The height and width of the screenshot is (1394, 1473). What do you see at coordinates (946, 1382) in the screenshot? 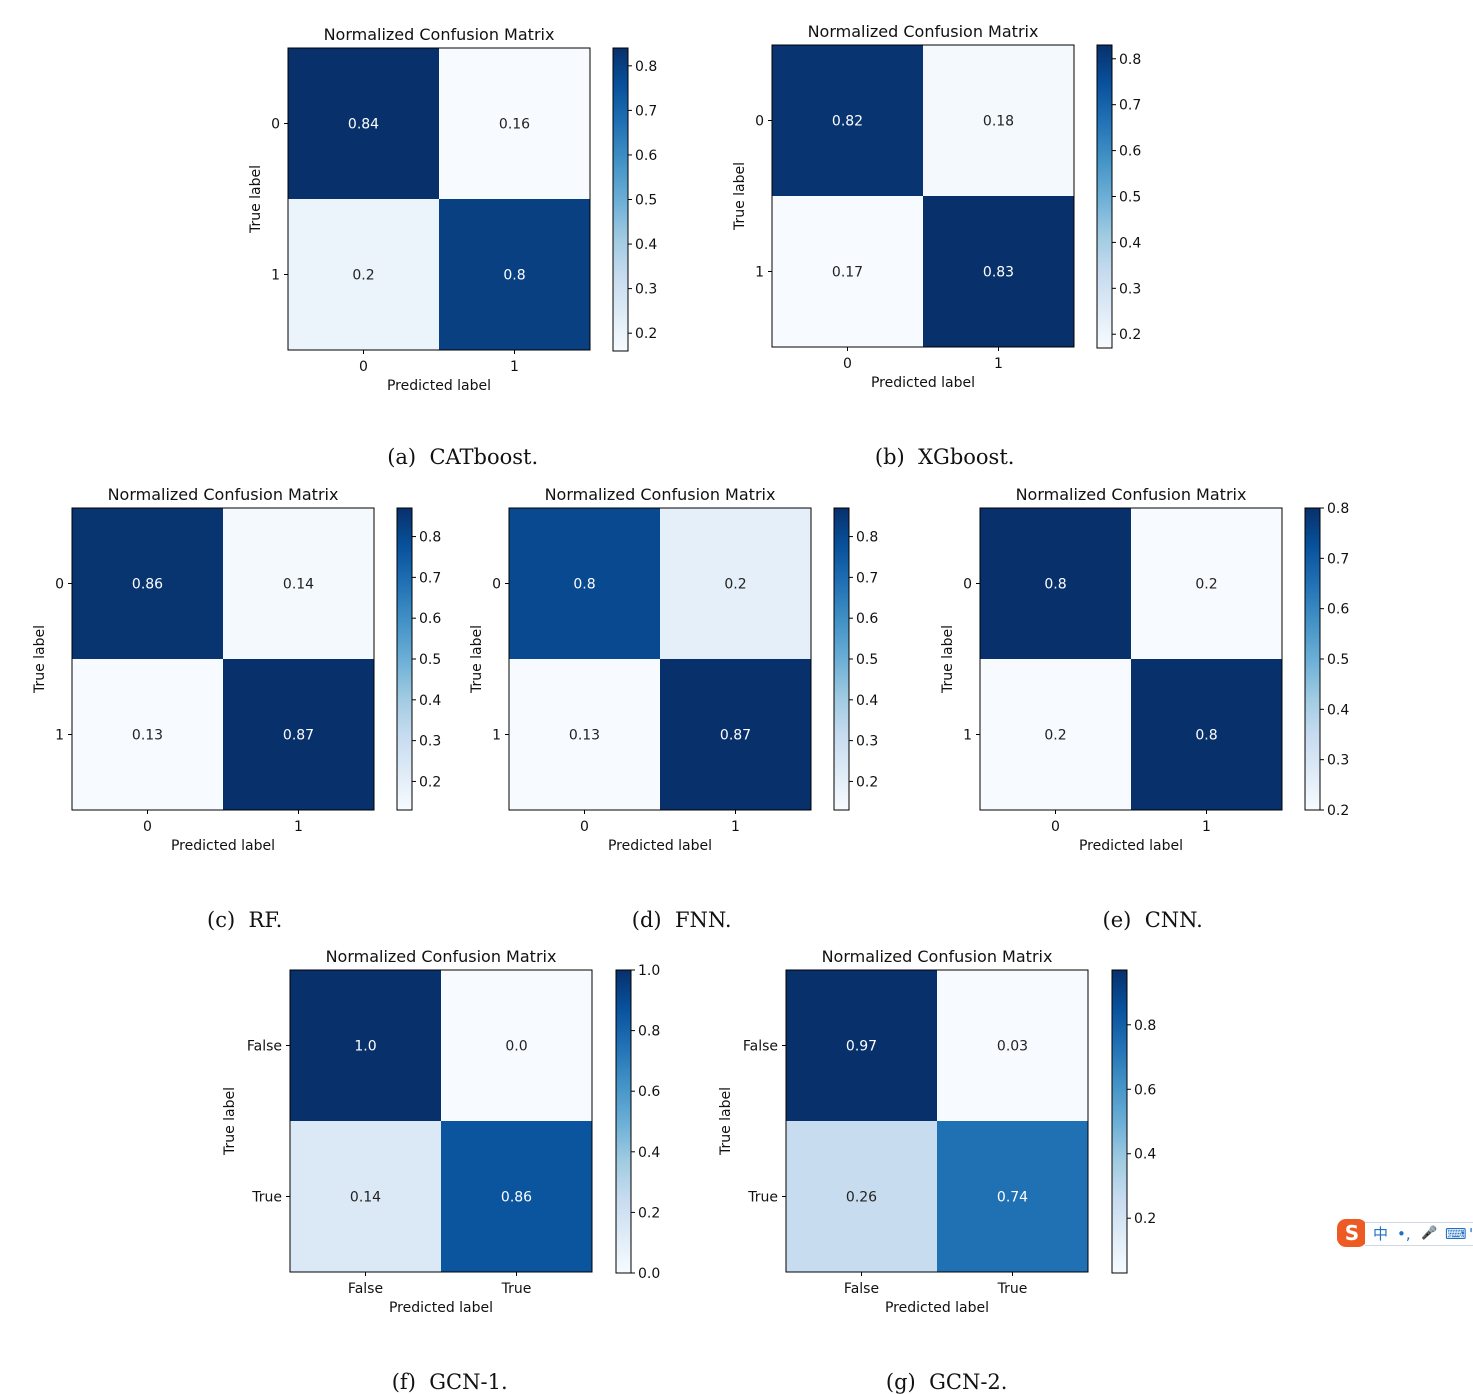
I see `caption-g: (g) GCN-2.` at bounding box center [946, 1382].